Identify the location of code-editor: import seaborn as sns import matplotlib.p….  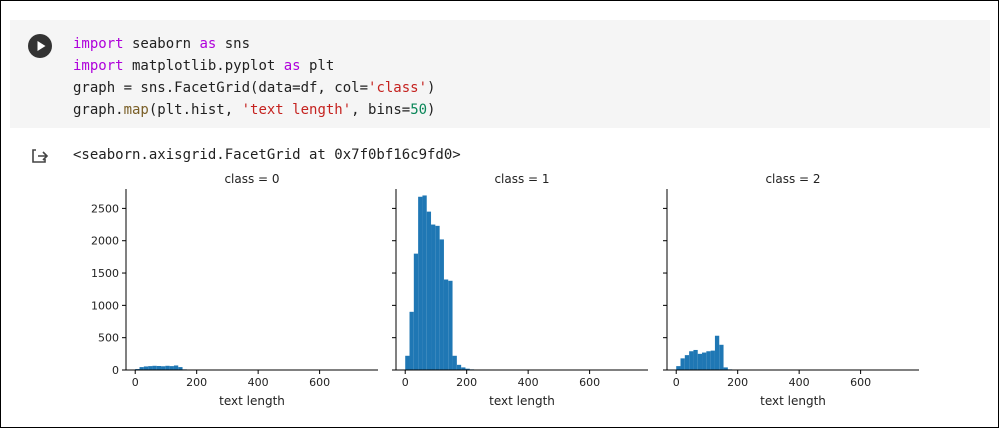
(254, 77).